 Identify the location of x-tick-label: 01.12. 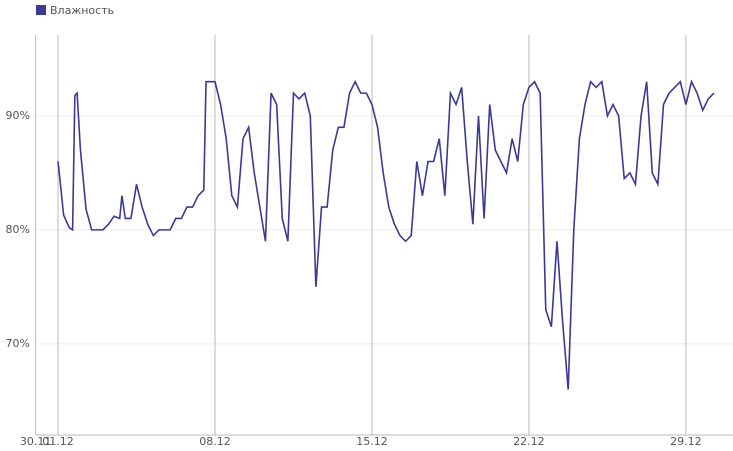
(58, 441).